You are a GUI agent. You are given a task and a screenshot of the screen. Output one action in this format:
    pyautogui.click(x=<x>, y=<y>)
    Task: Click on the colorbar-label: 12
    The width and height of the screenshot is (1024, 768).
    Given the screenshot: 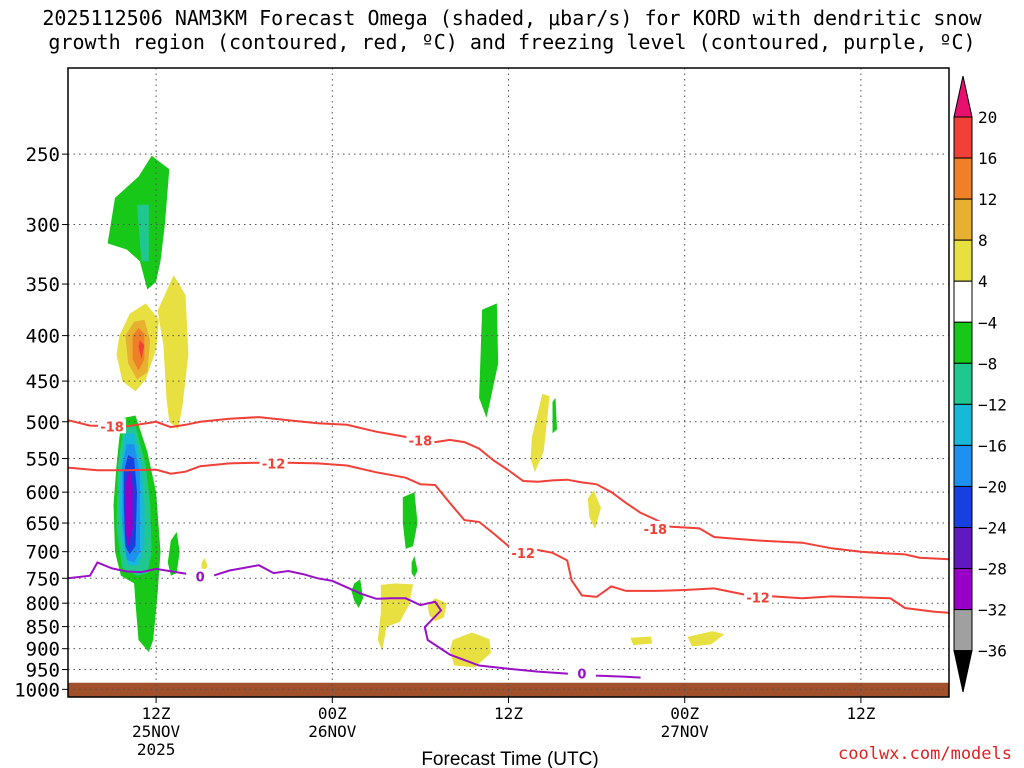 What is the action you would take?
    pyautogui.click(x=987, y=199)
    